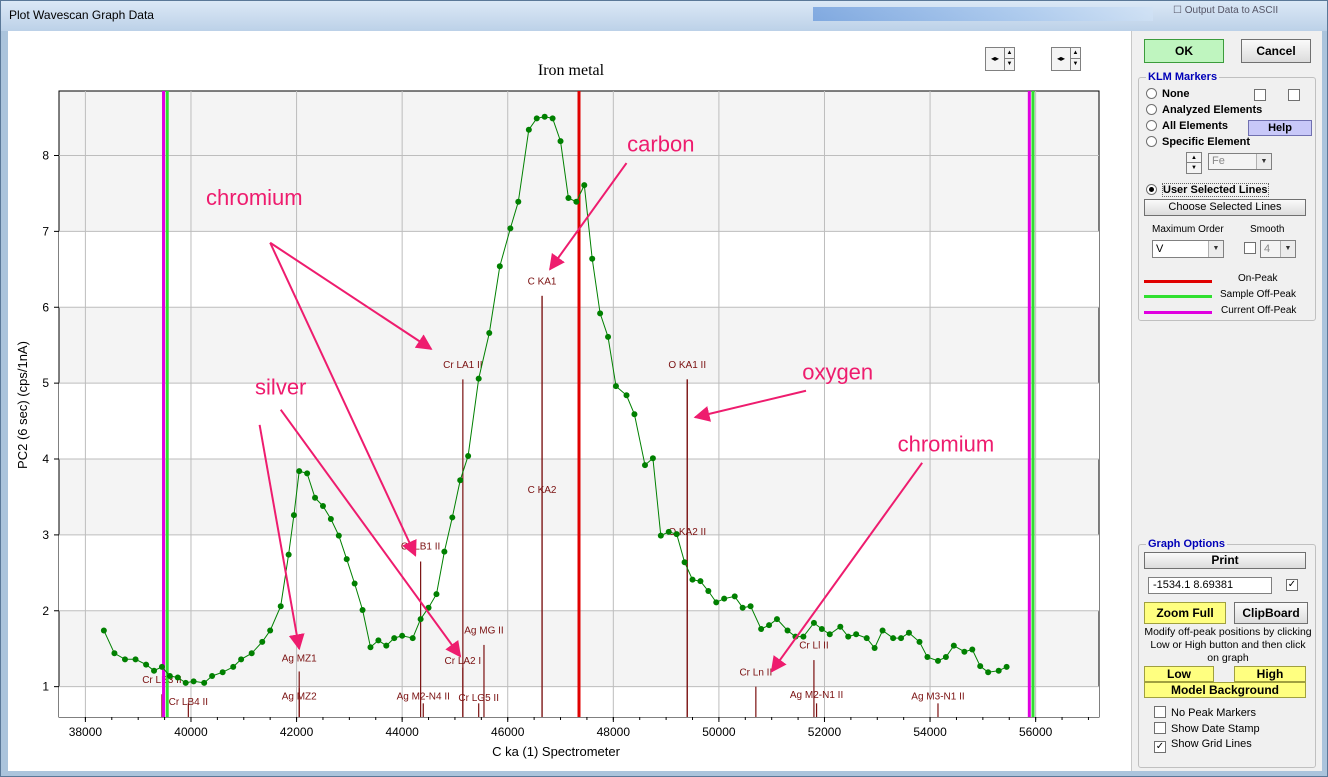  What do you see at coordinates (1160, 712) in the screenshot?
I see `no-peak-markers-checkbox` at bounding box center [1160, 712].